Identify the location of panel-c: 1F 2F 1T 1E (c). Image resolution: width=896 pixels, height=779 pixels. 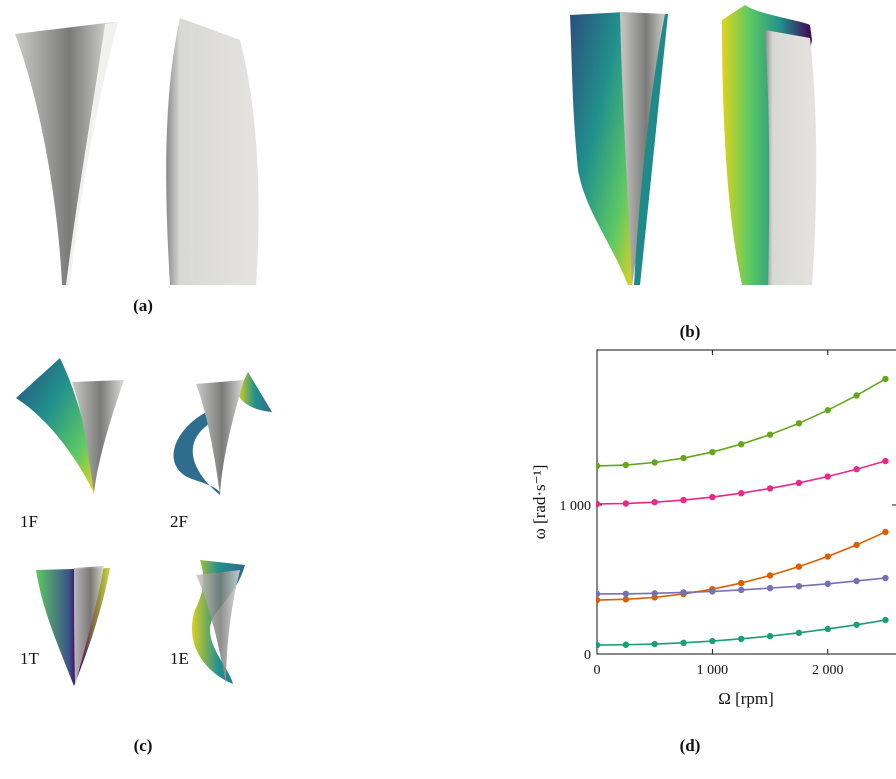
(144, 556).